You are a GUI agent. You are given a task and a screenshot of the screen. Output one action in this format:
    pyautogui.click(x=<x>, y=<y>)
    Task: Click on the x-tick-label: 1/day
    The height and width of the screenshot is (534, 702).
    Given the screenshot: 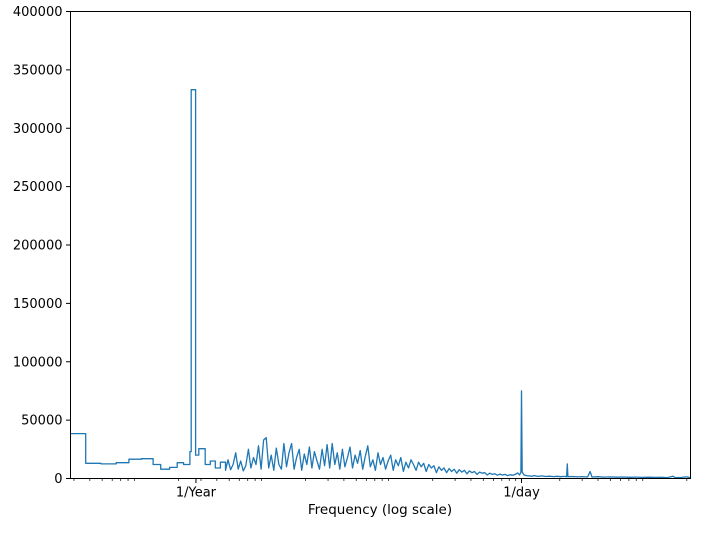 What is the action you would take?
    pyautogui.click(x=521, y=493)
    